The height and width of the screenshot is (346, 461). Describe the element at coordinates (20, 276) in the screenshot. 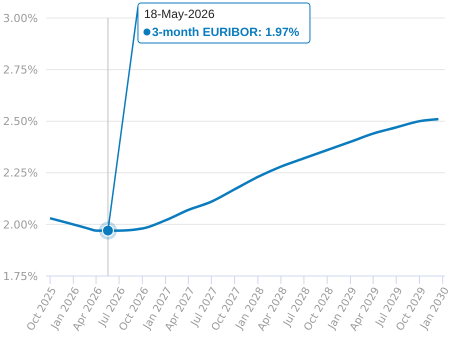

I see `y-tick-label: 1.75%` at that location.